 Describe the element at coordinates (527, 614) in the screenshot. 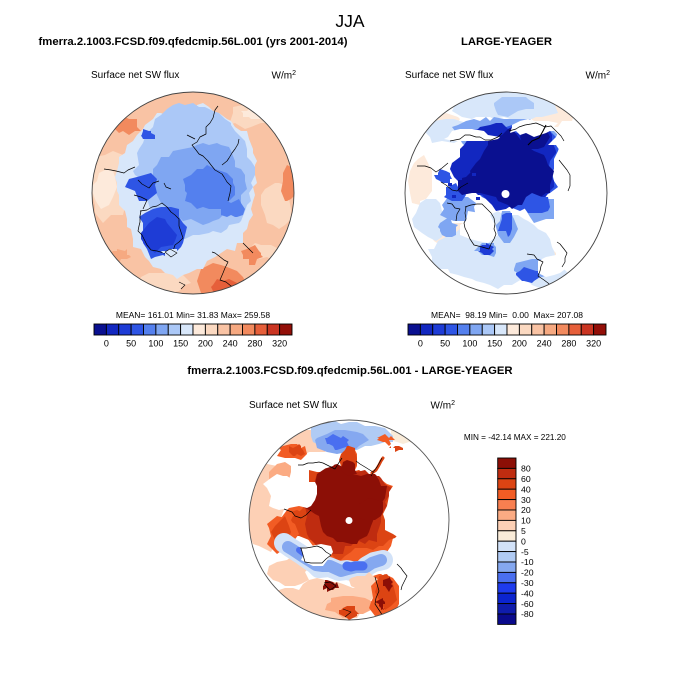

I see `svg-text: -80` at that location.